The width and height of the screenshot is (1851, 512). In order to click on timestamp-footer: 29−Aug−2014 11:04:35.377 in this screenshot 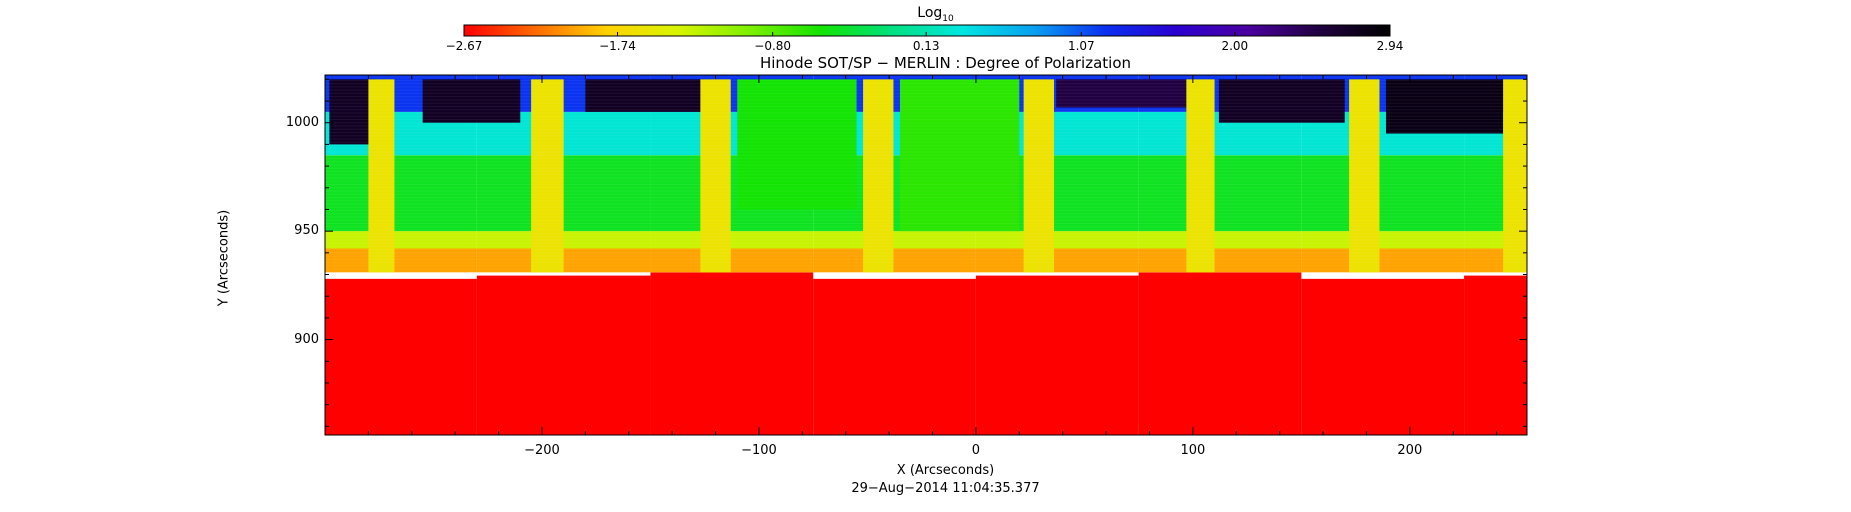, I will do `click(945, 488)`.